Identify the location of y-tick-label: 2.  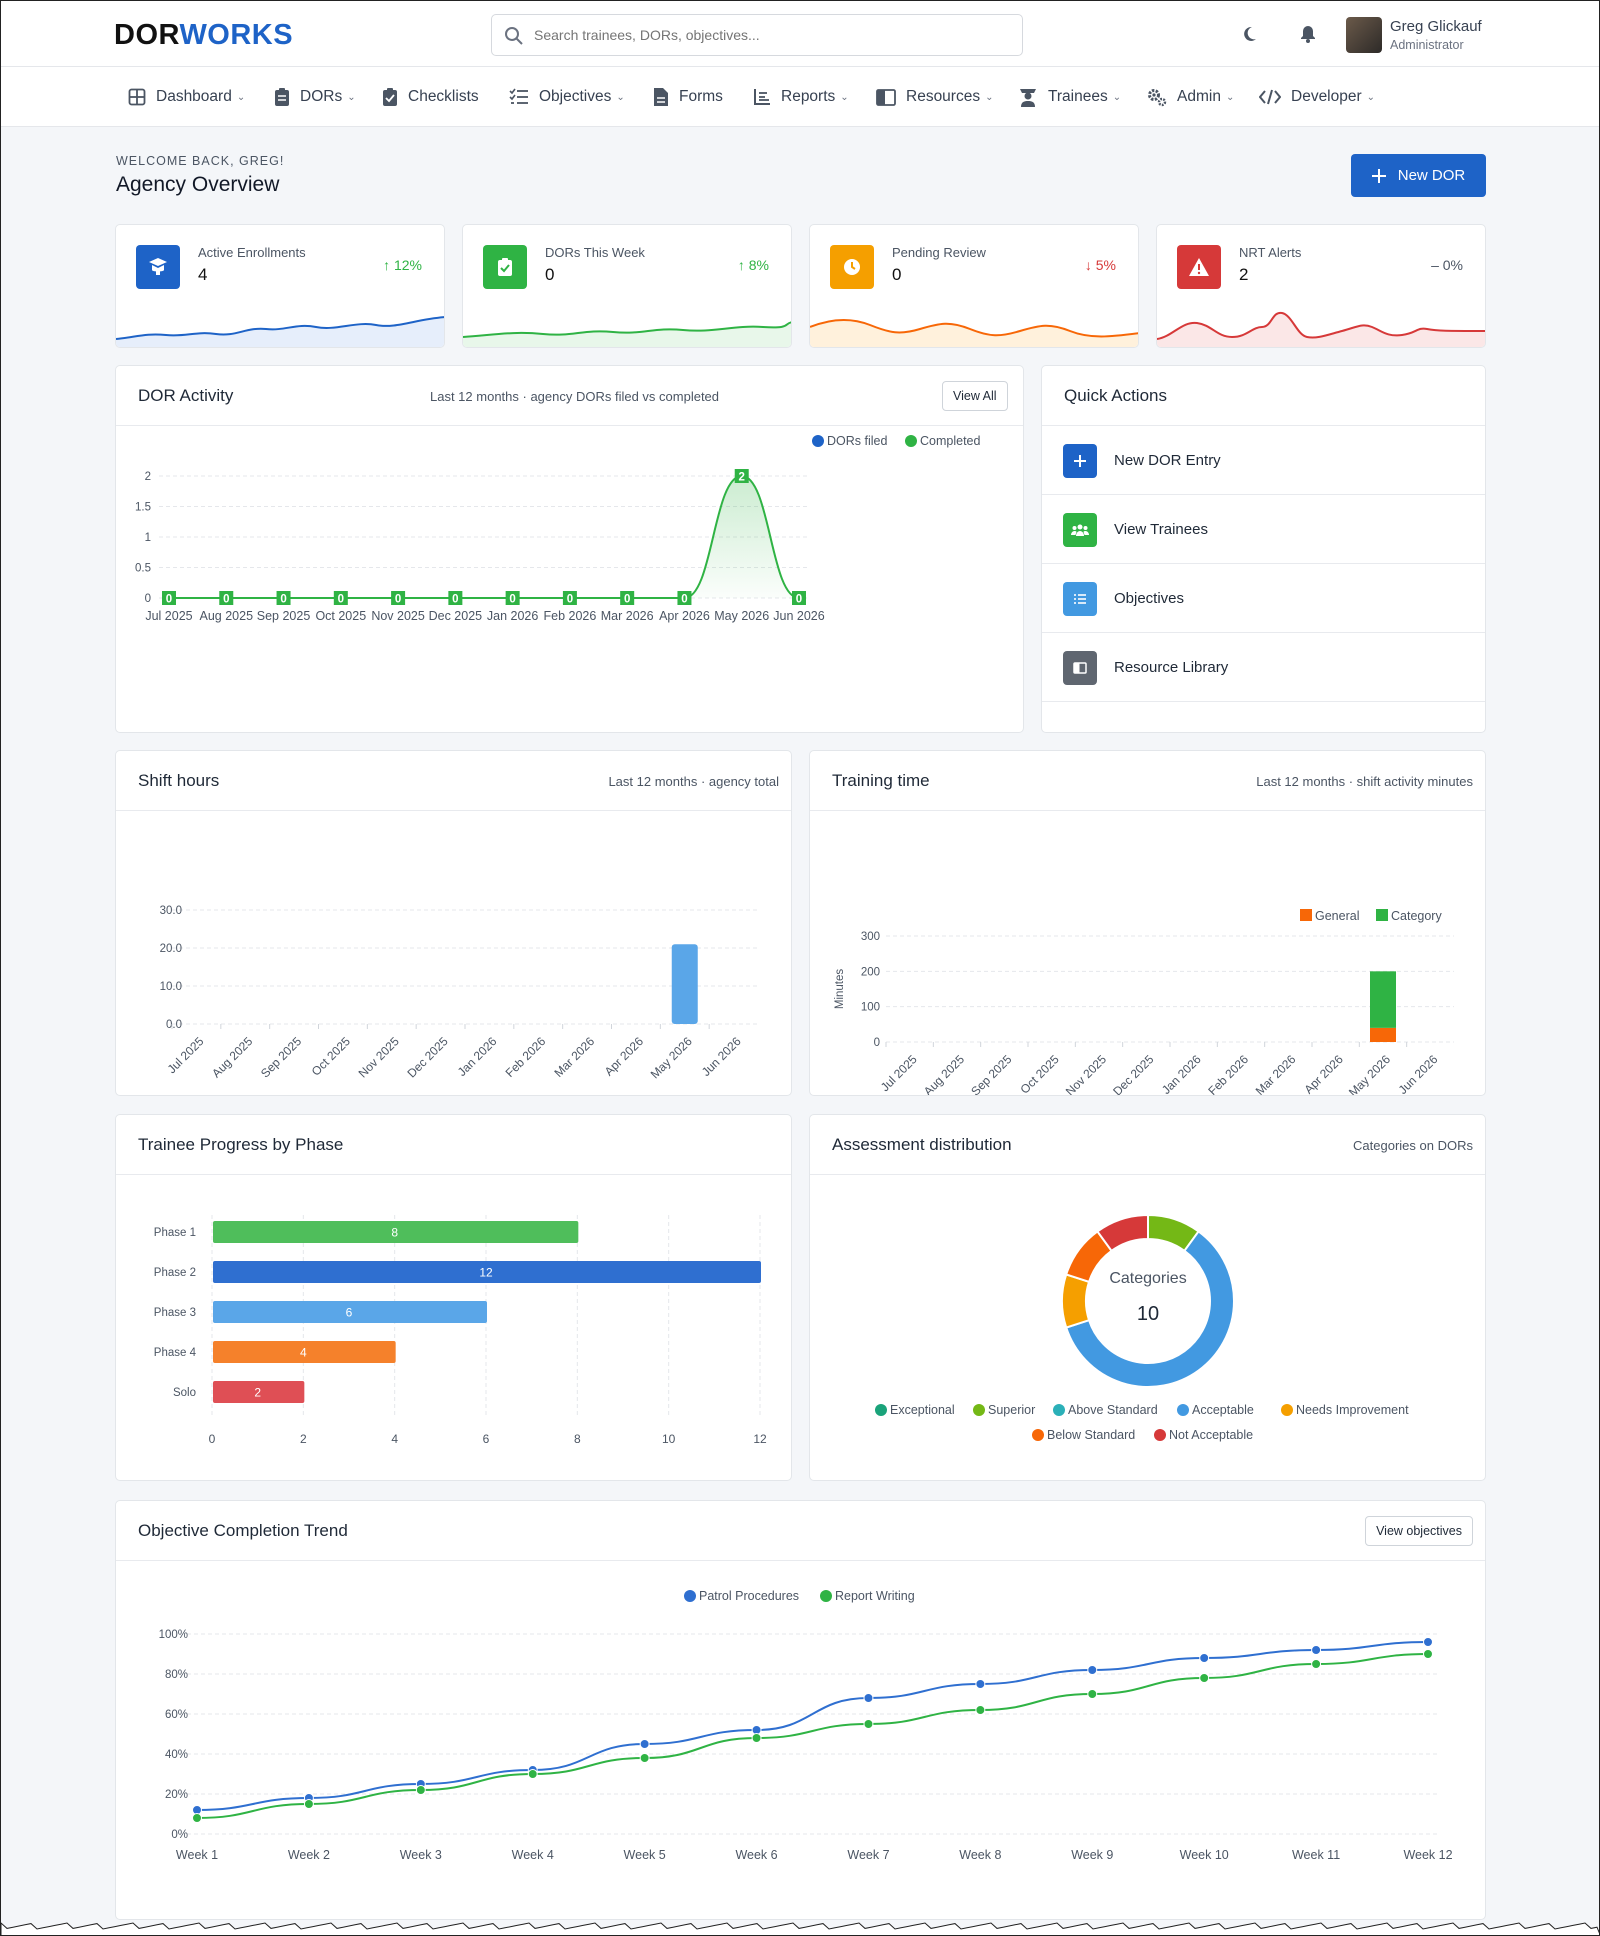
(148, 477).